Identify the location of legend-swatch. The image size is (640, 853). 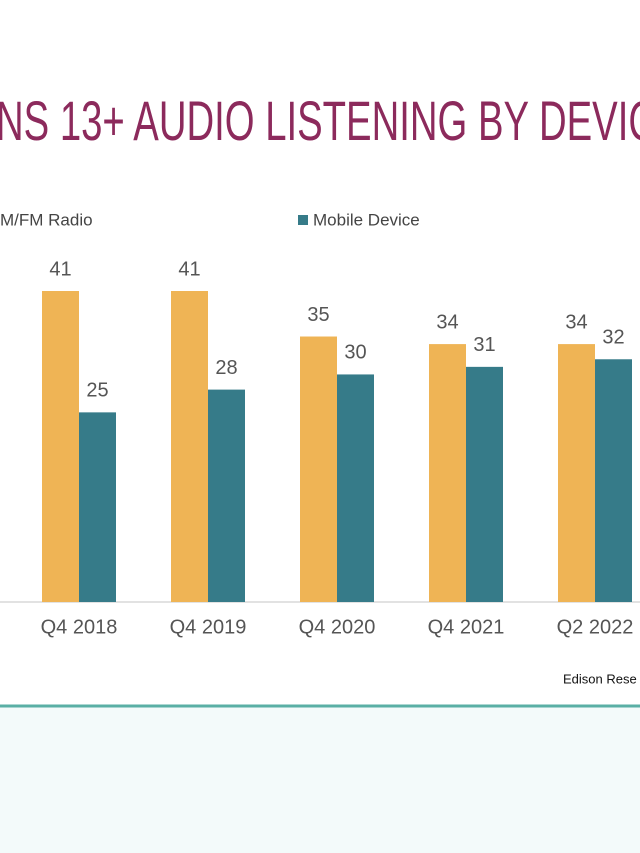
(303, 220).